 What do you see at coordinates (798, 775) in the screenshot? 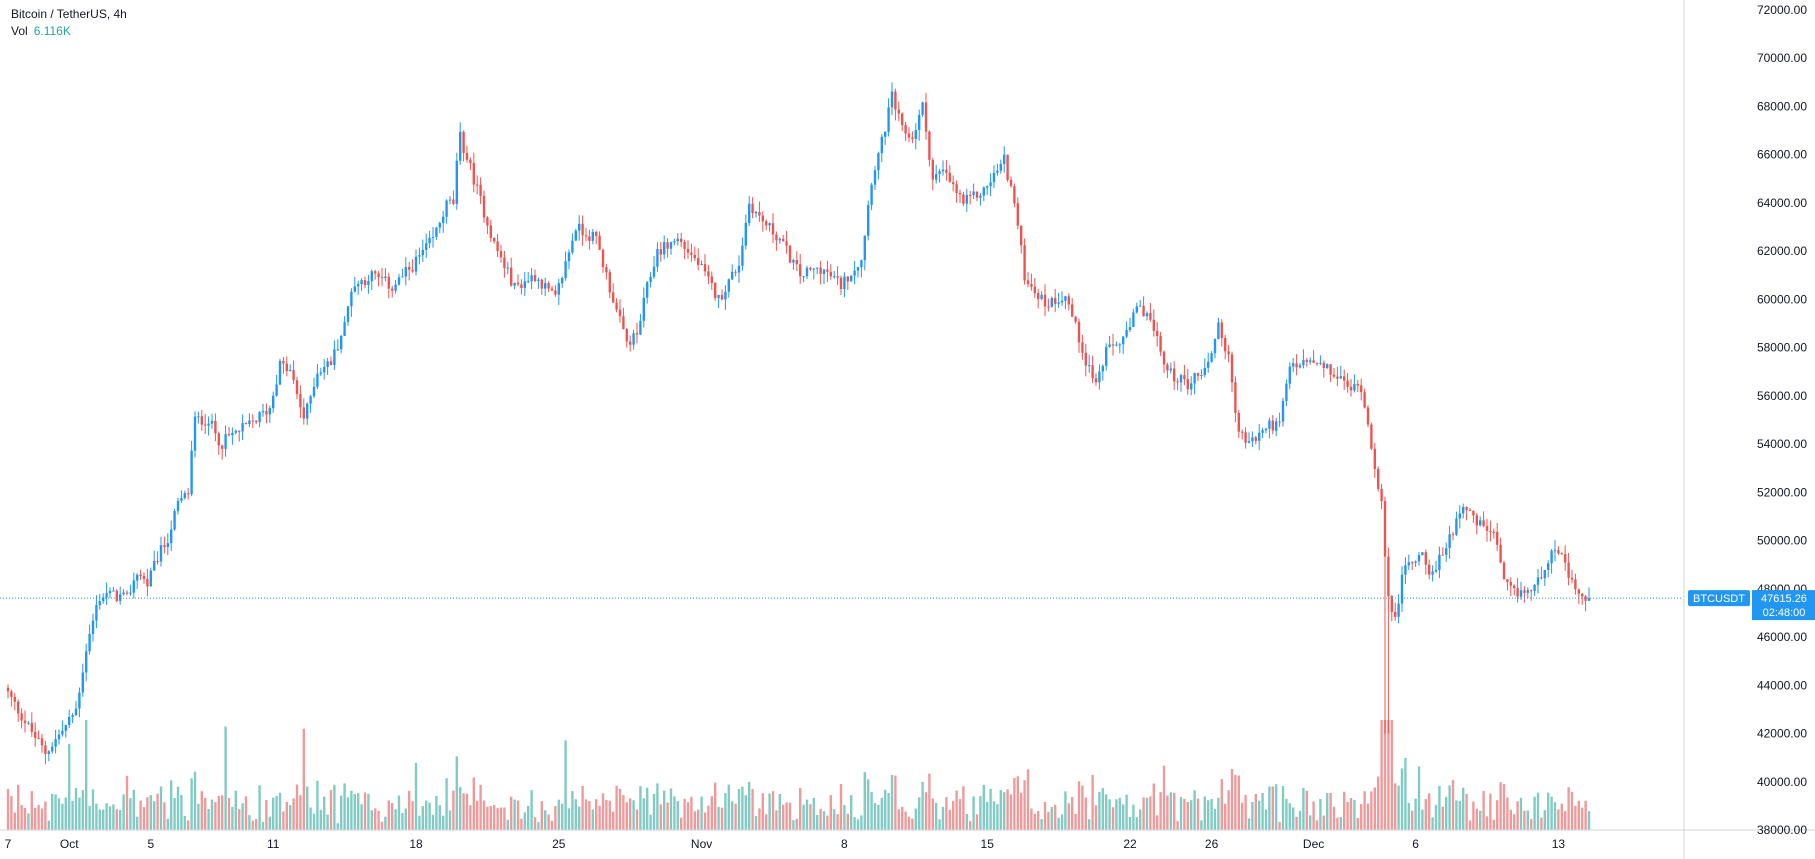
I see `volume-bars` at bounding box center [798, 775].